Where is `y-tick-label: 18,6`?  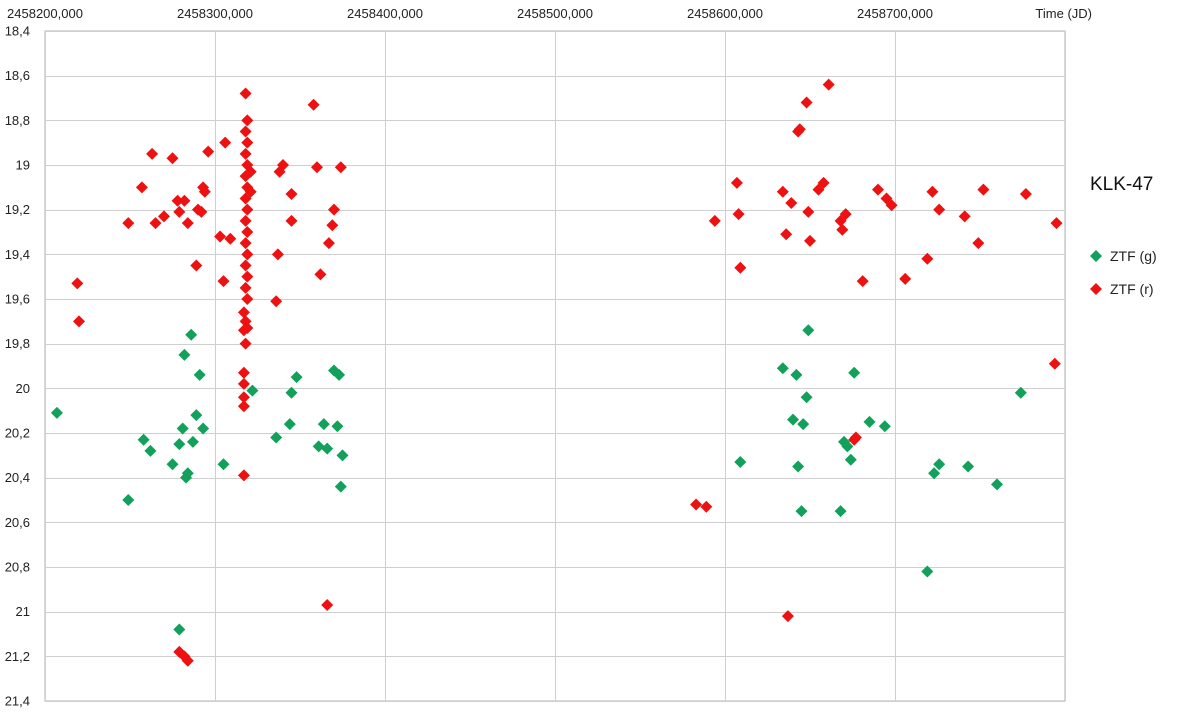
y-tick-label: 18,6 is located at coordinates (17, 75).